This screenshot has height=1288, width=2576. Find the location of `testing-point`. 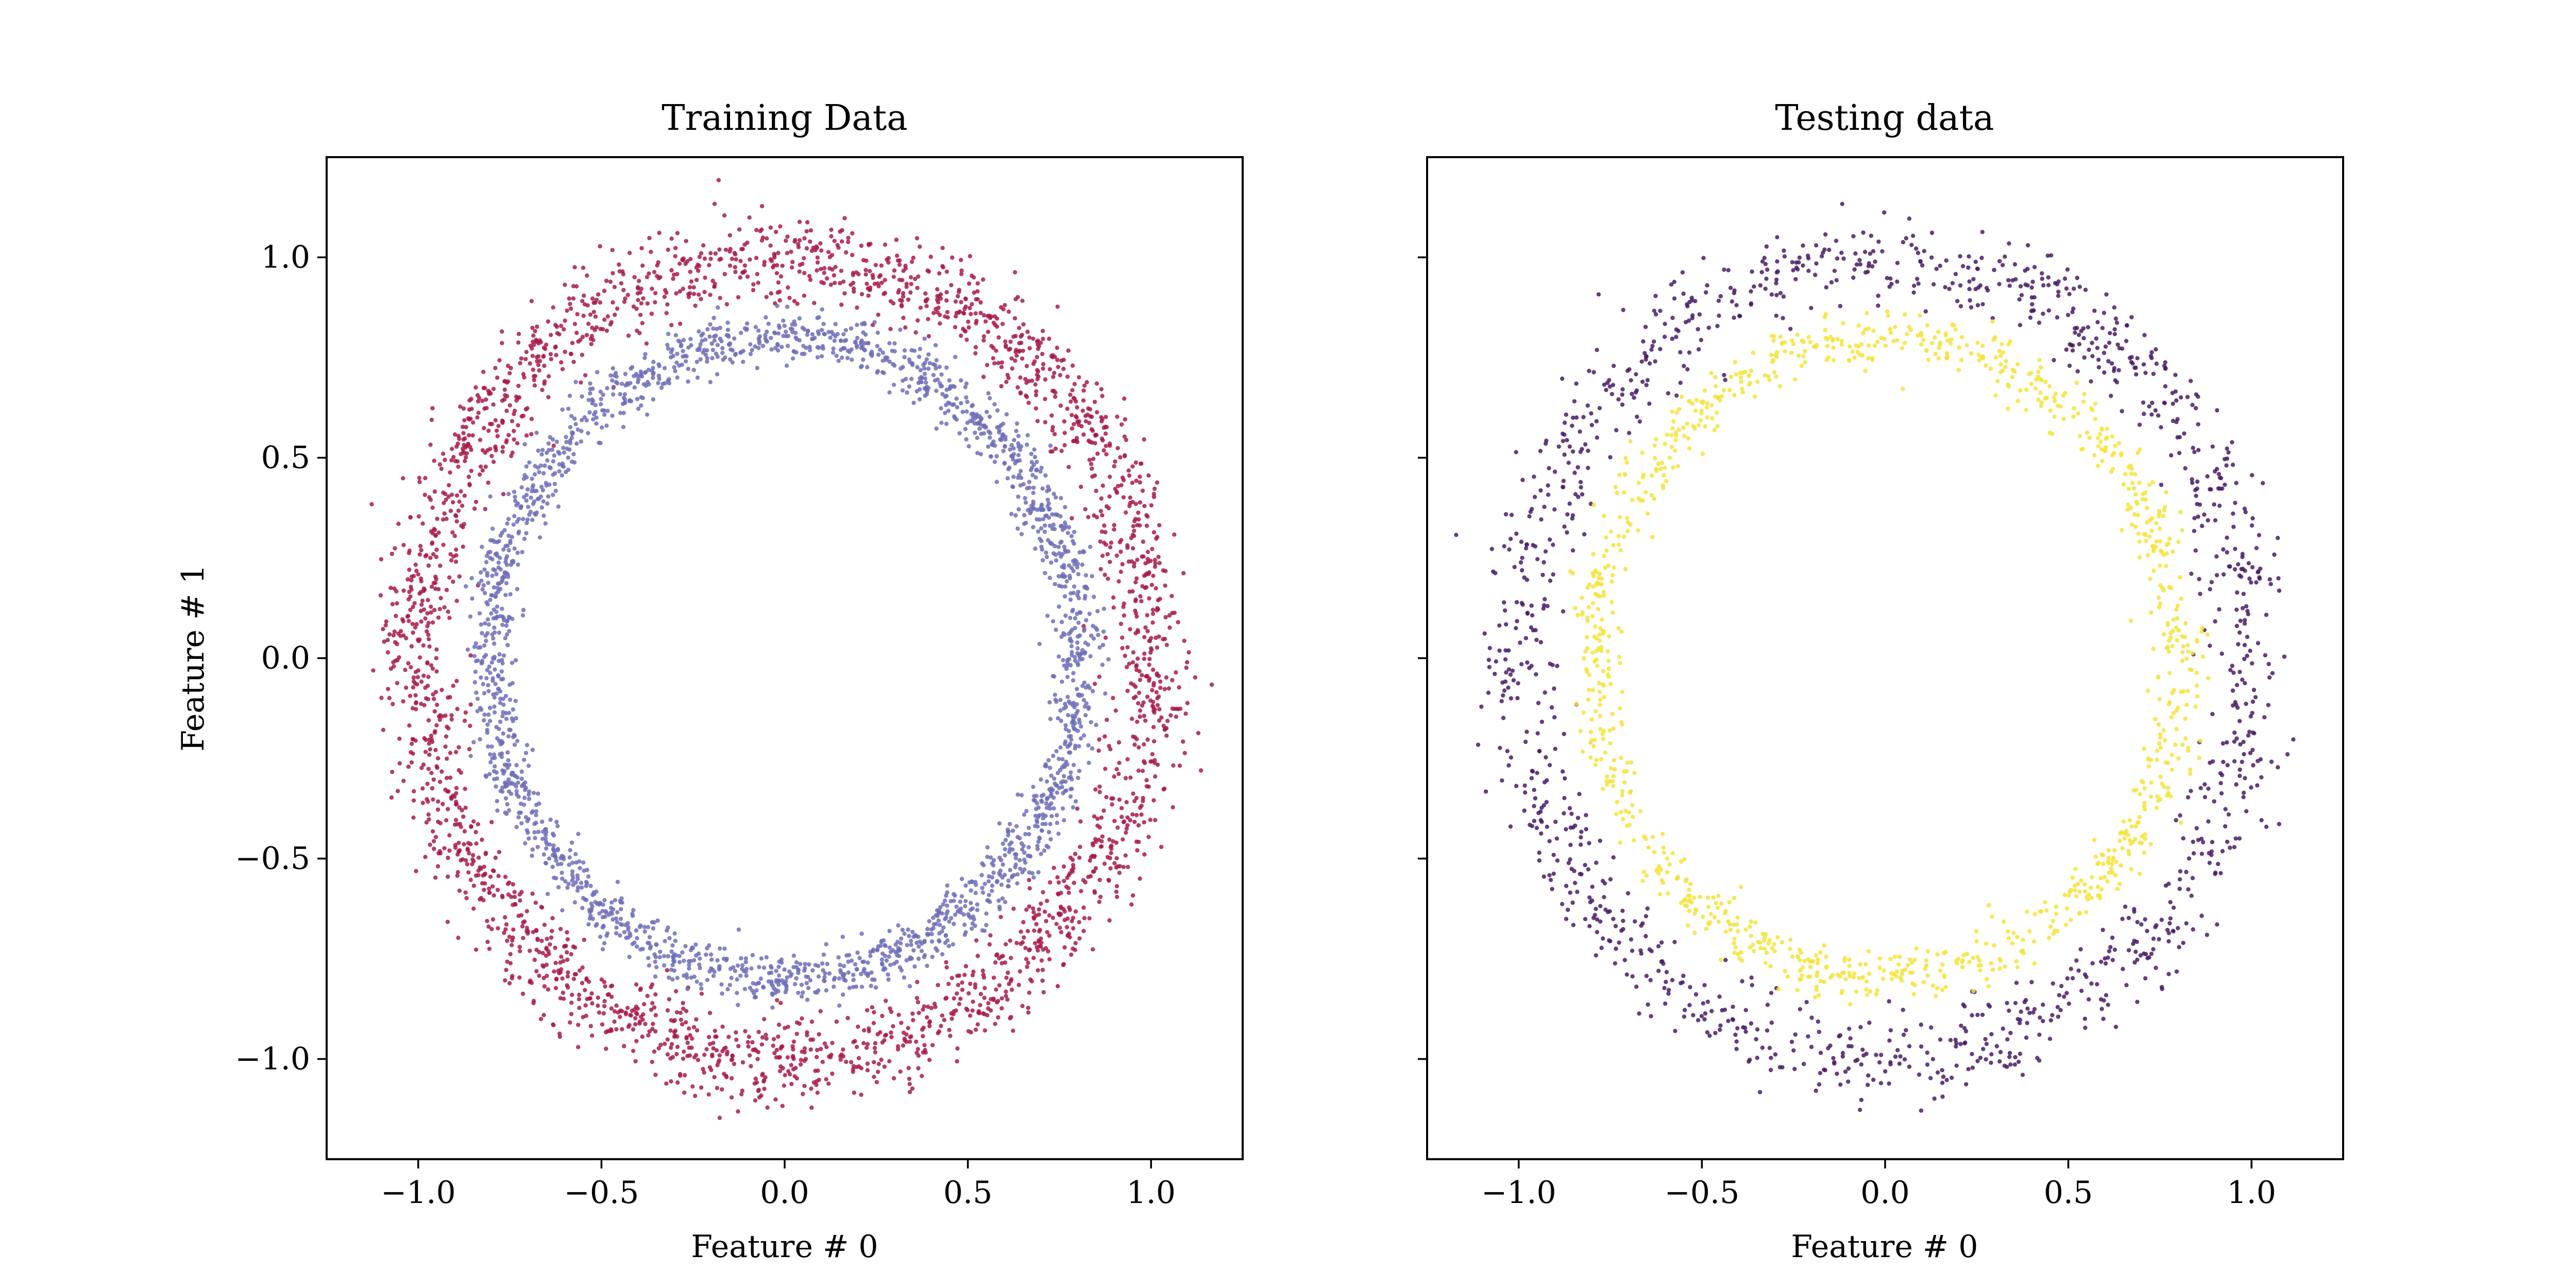

testing-point is located at coordinates (1539, 860).